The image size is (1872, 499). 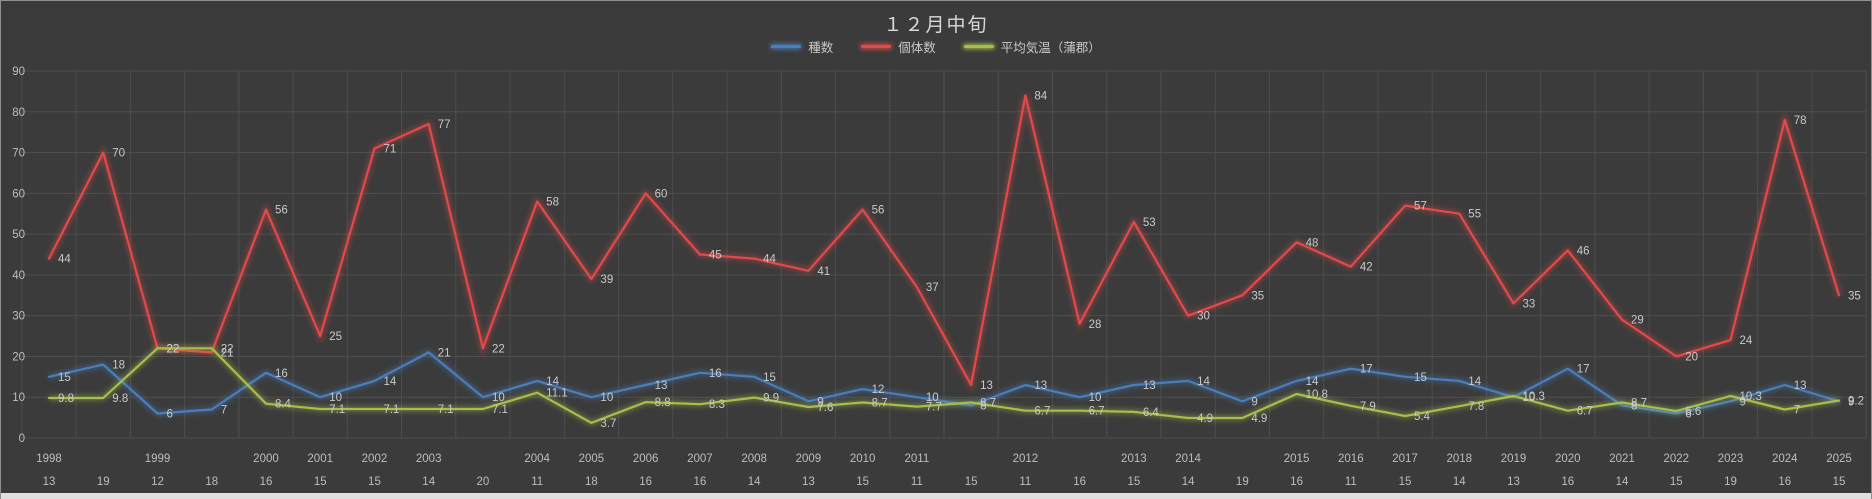 What do you see at coordinates (608, 424) in the screenshot?
I see `svg-text: 3.7` at bounding box center [608, 424].